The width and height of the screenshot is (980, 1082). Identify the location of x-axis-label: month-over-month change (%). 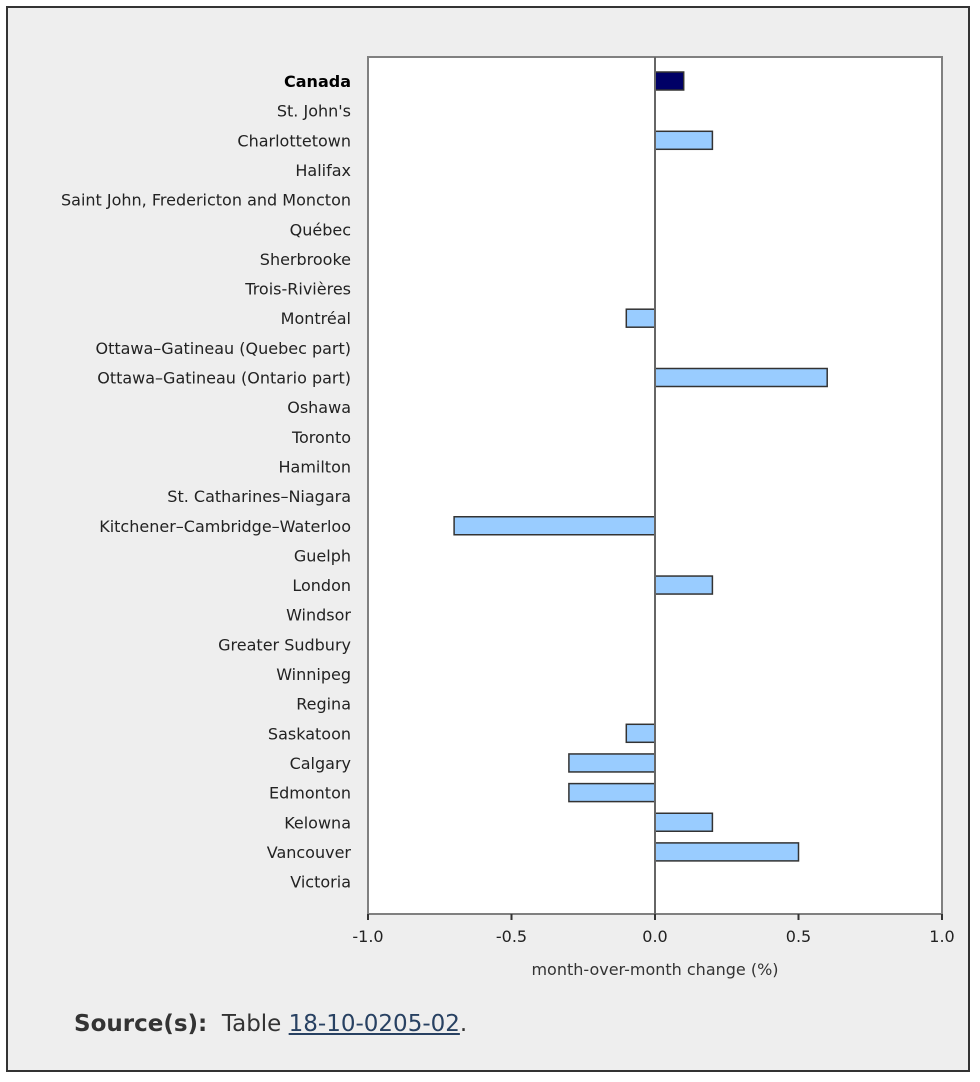
(654, 969).